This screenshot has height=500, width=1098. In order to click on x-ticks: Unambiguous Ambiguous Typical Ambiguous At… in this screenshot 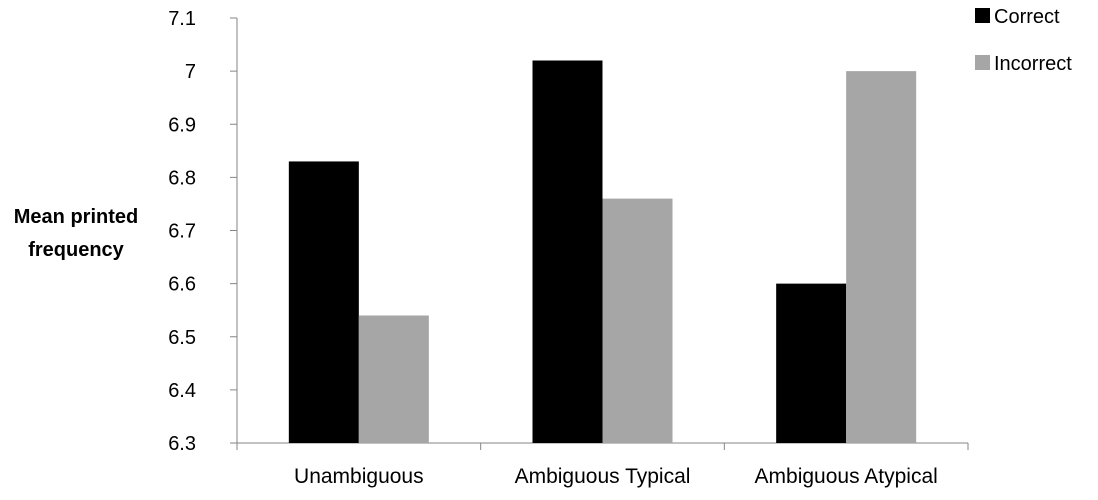, I will do `click(602, 465)`.